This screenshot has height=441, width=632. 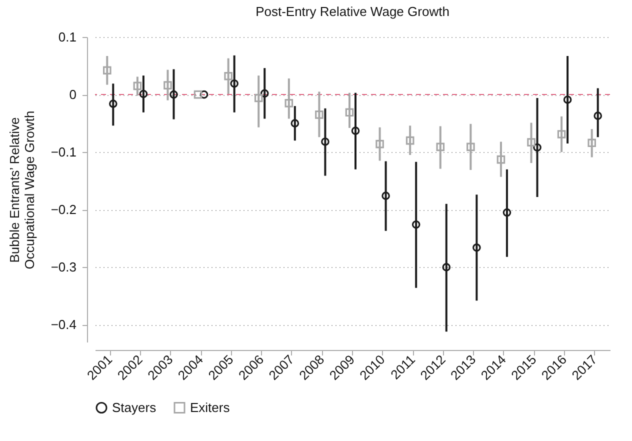 I want to click on chart-title: Post-Entry Relative Wage Growth, so click(x=353, y=11).